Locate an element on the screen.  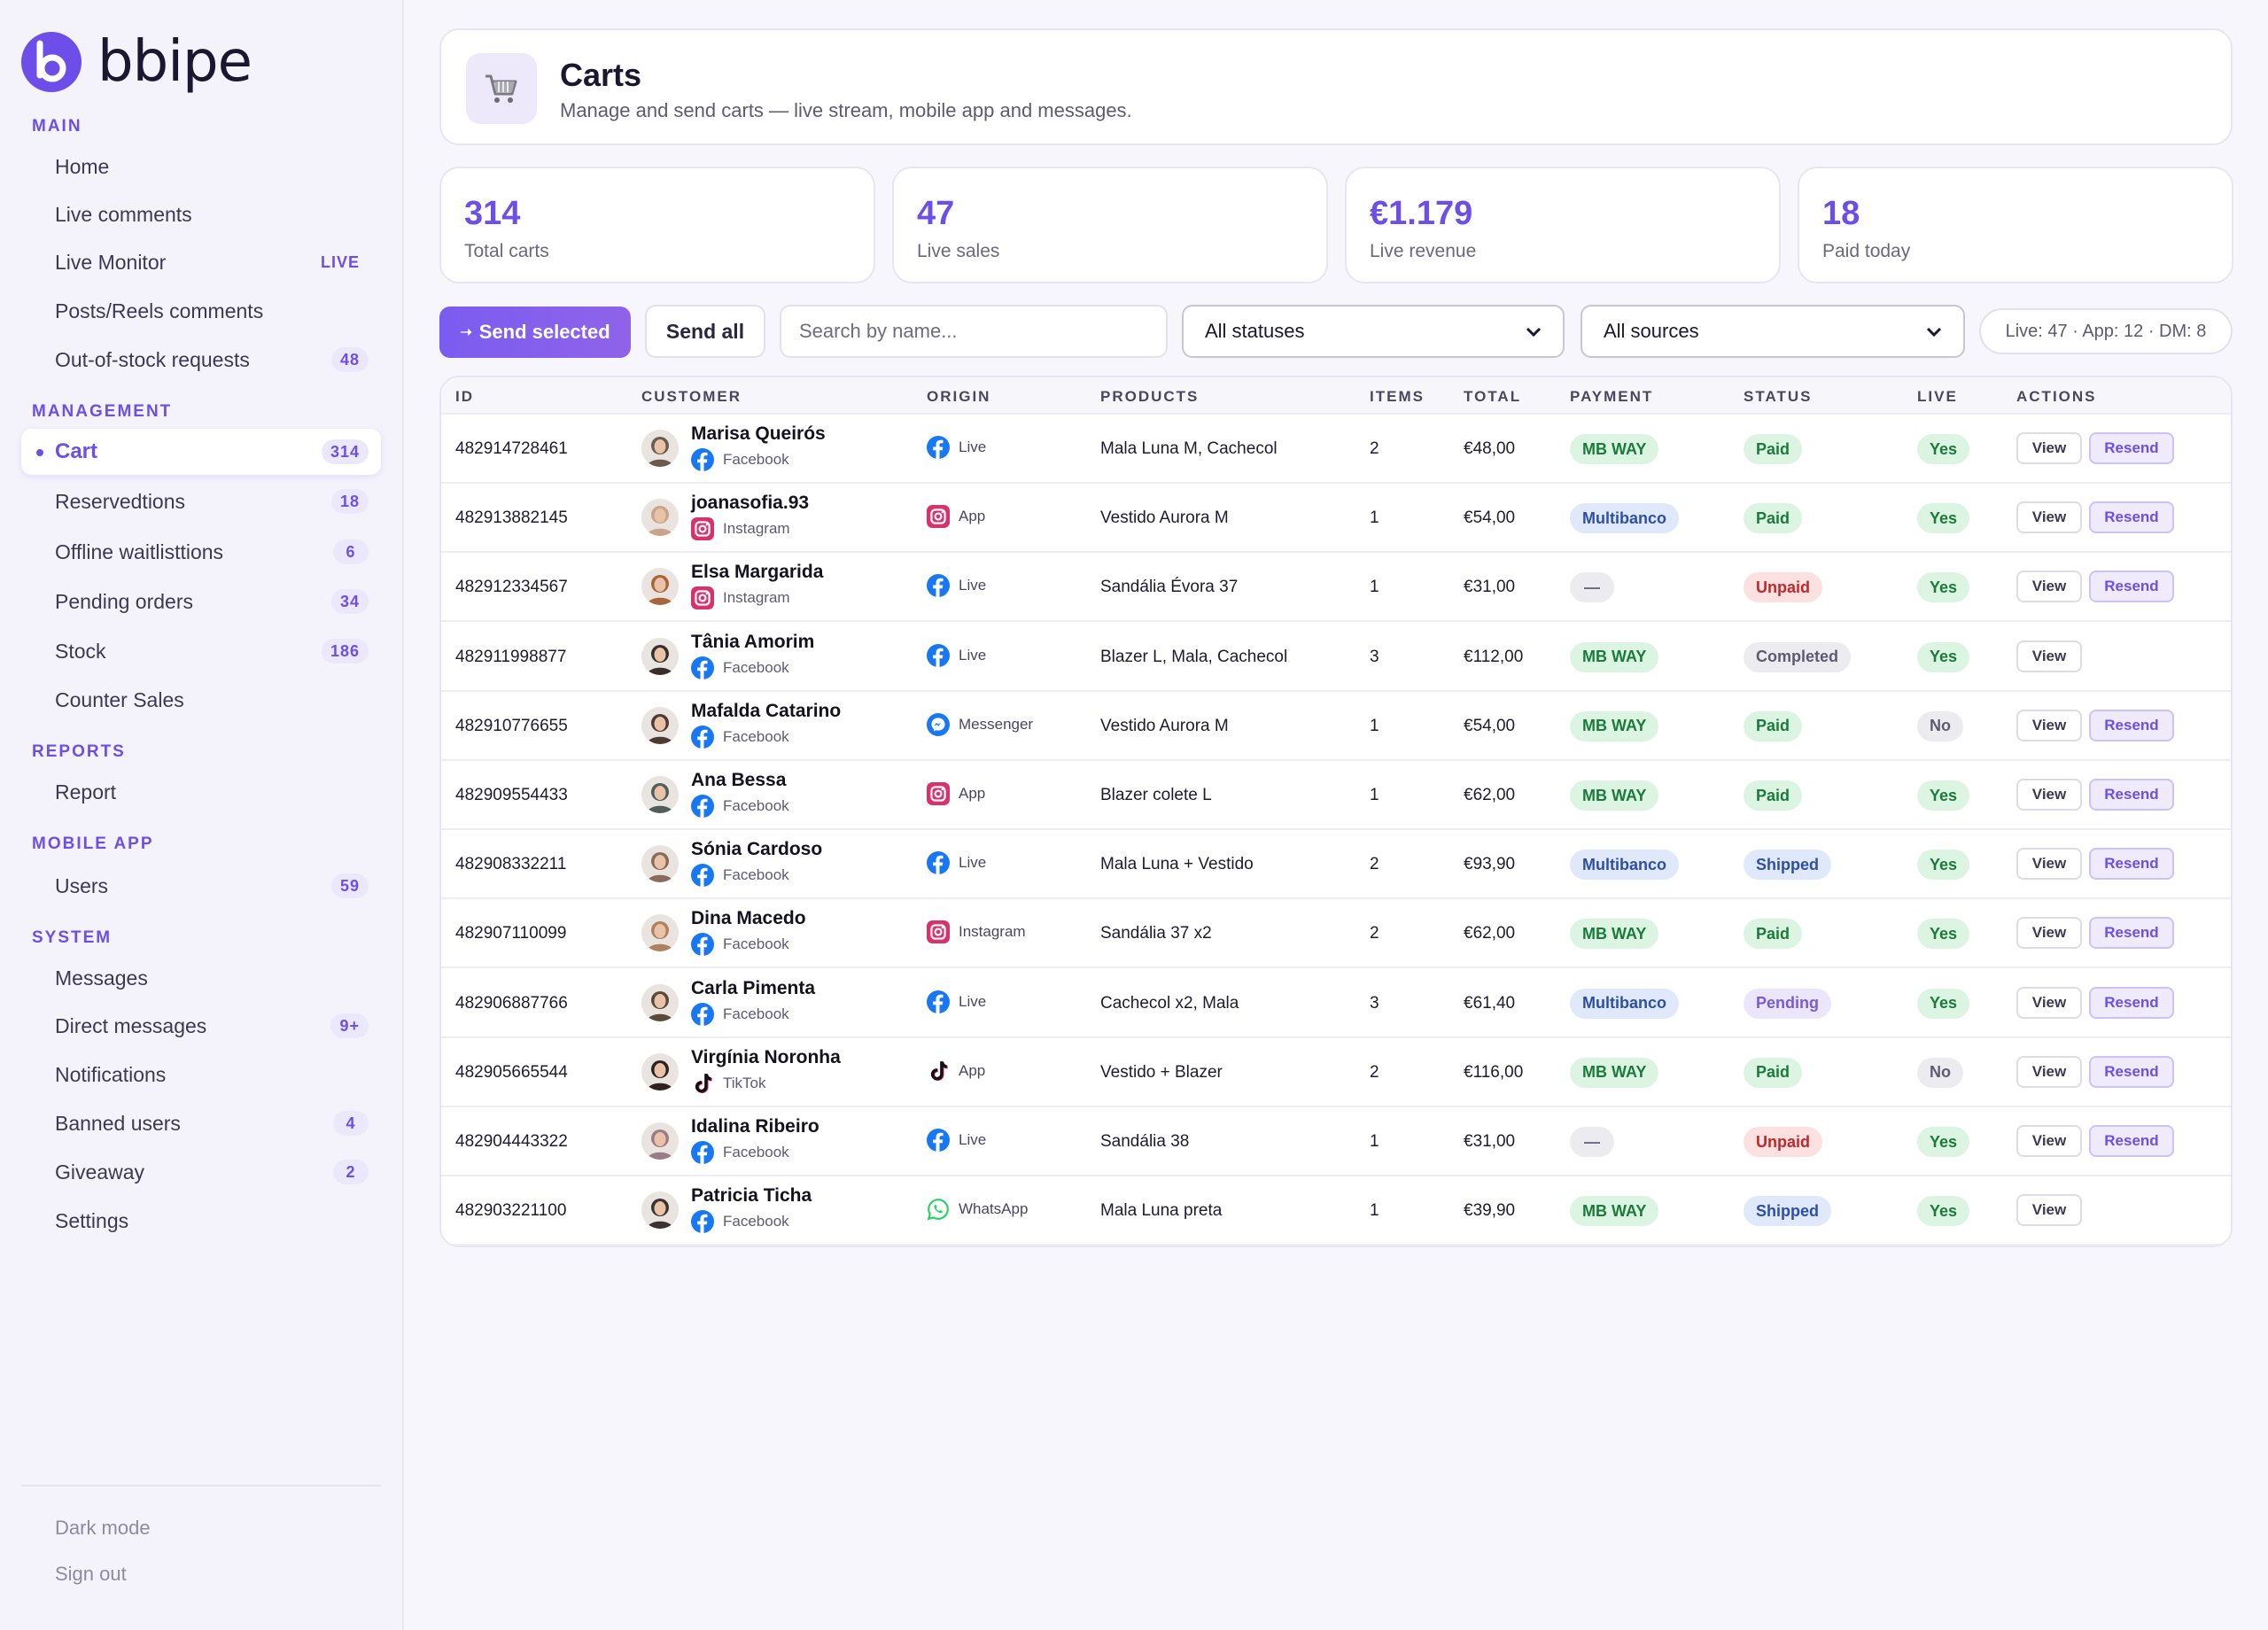
sidebar-item-live-comments: Live comments is located at coordinates (201, 214).